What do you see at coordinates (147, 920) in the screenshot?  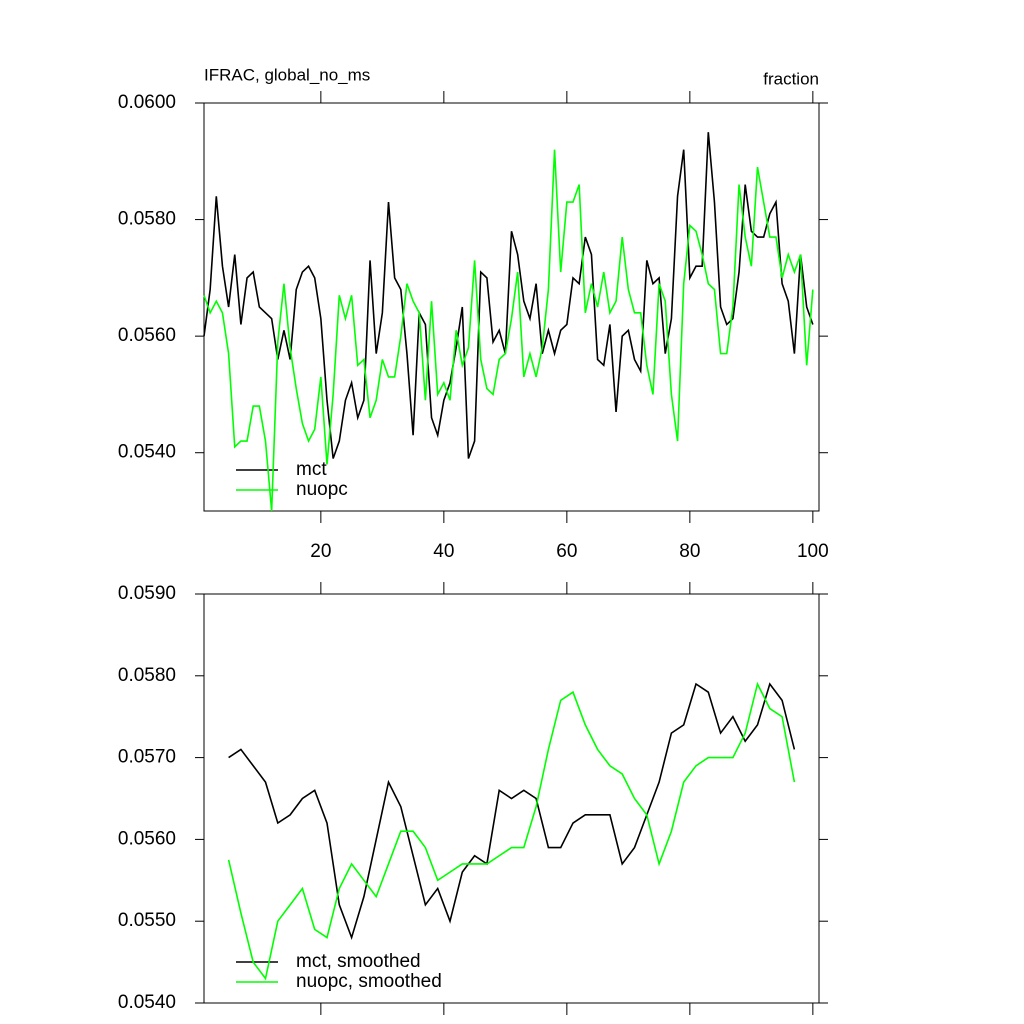 I see `y-tick-label: 0.0550` at bounding box center [147, 920].